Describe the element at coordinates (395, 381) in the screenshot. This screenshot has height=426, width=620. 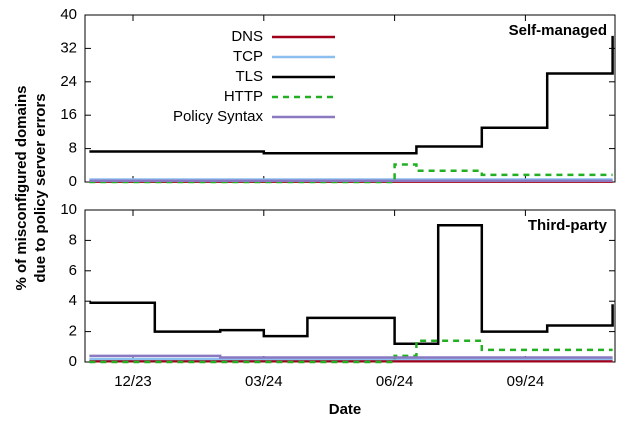
I see `x-tick-label: 06/24` at that location.